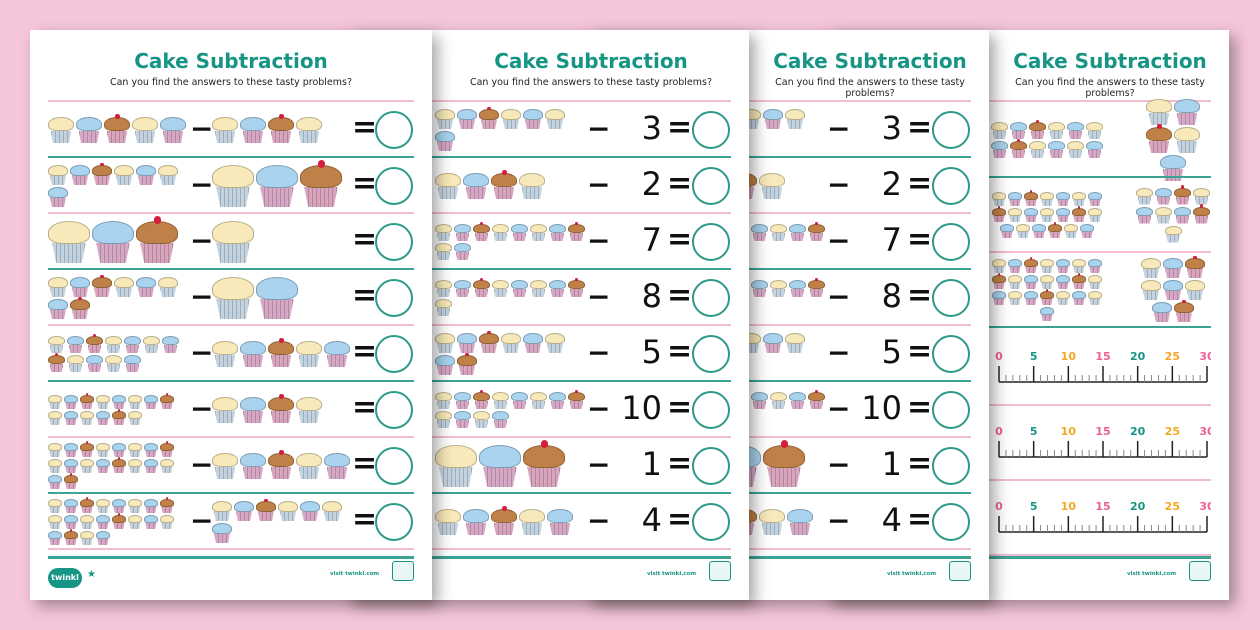 The height and width of the screenshot is (630, 1260). I want to click on subtract-number: 5, so click(651, 352).